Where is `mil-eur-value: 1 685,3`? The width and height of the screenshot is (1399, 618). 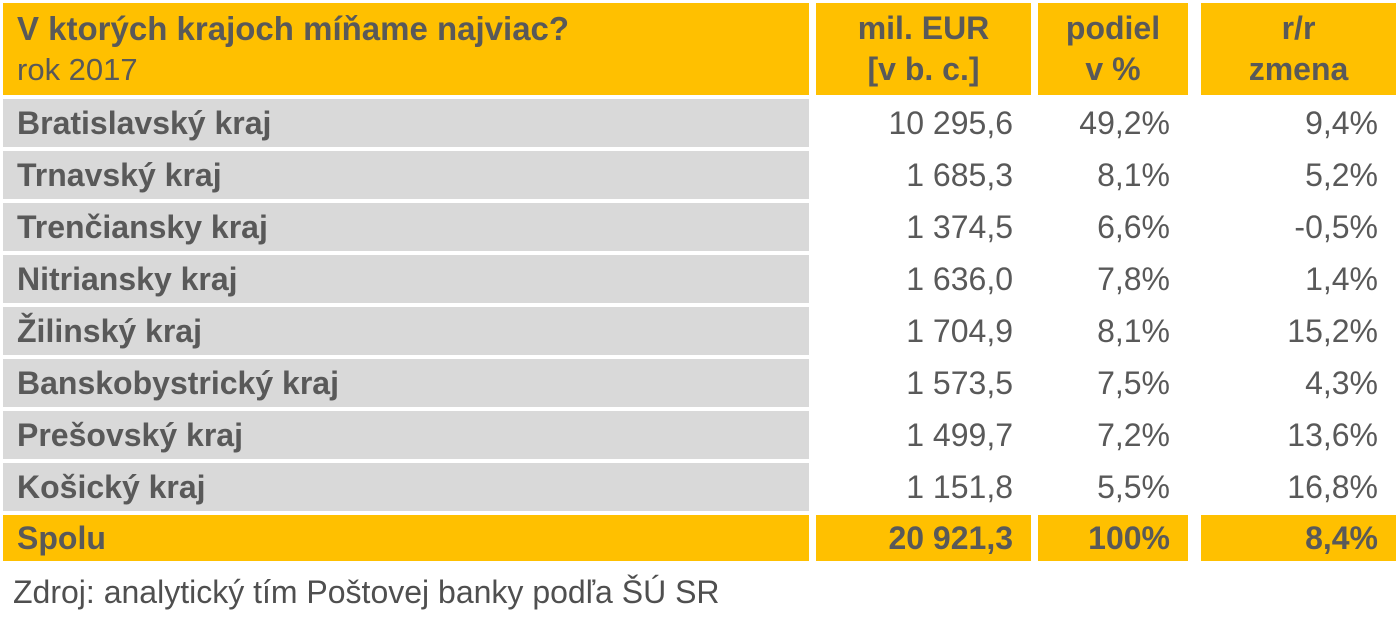 mil-eur-value: 1 685,3 is located at coordinates (959, 175).